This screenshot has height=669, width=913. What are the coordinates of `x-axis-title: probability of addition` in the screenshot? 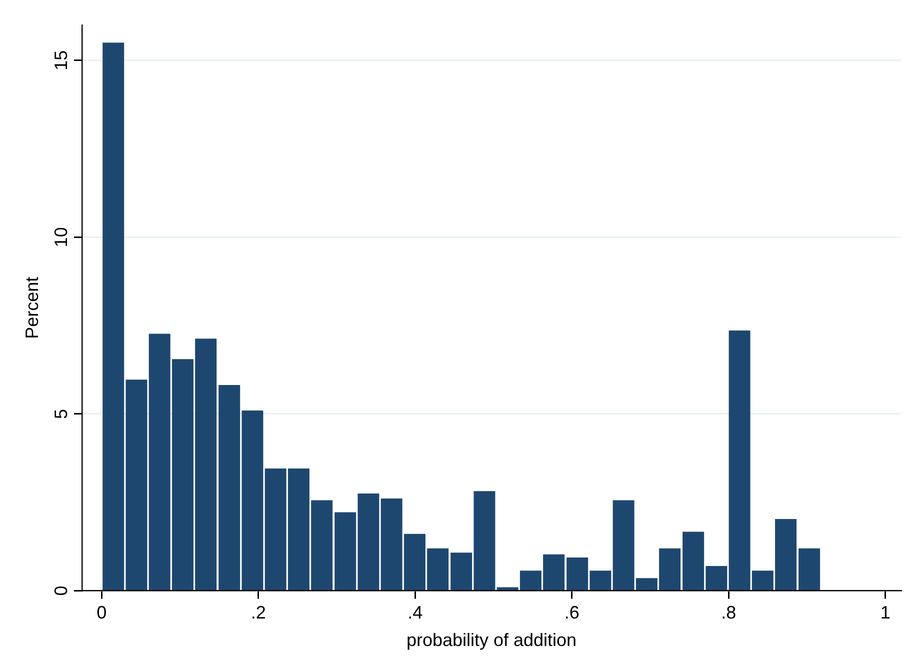 It's located at (491, 640).